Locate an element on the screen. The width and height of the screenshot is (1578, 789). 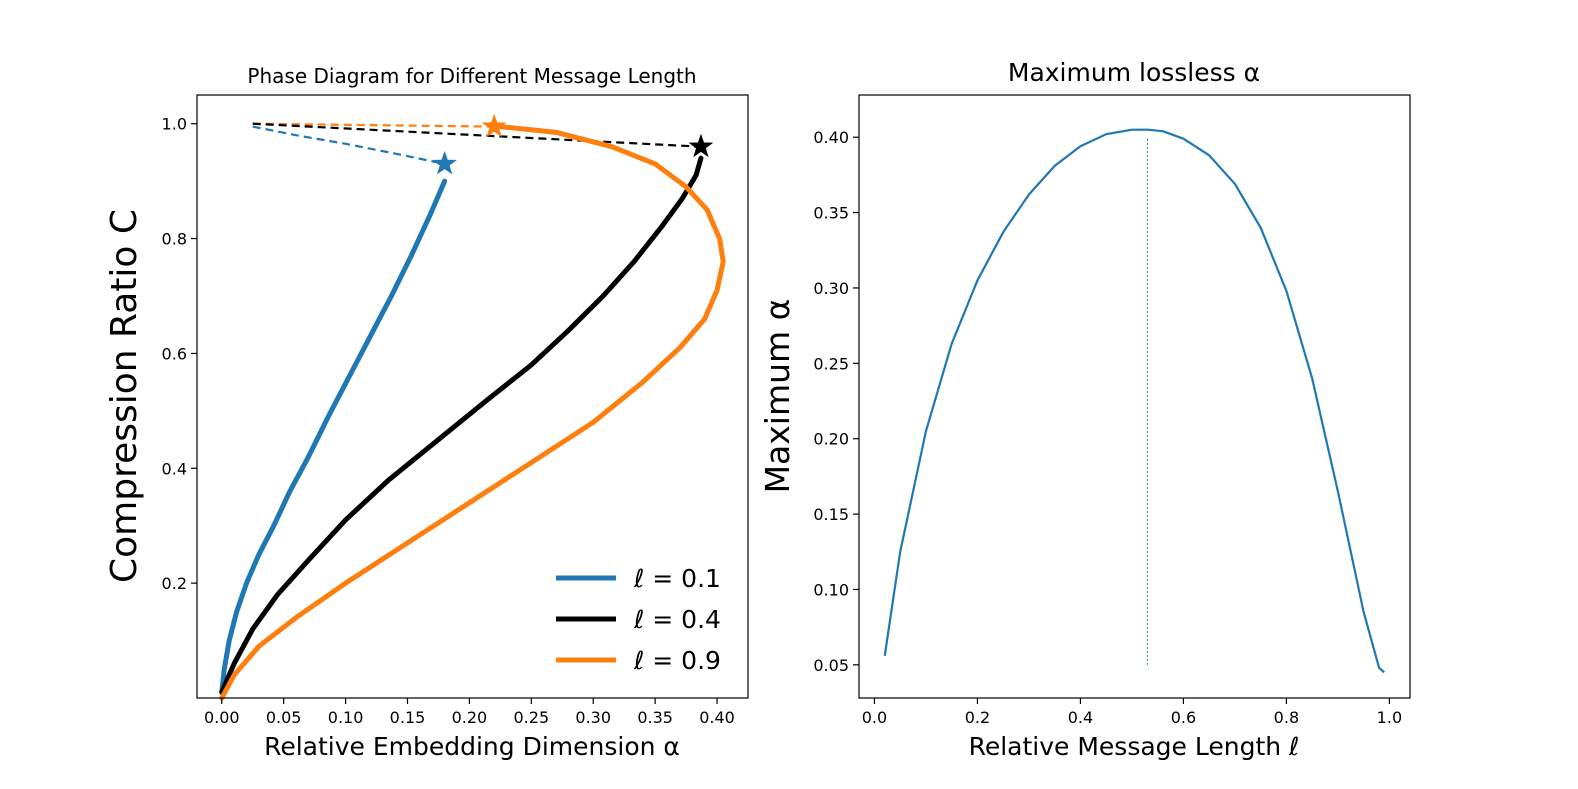
phase-y-tick-label: 0.8 is located at coordinates (174, 239).